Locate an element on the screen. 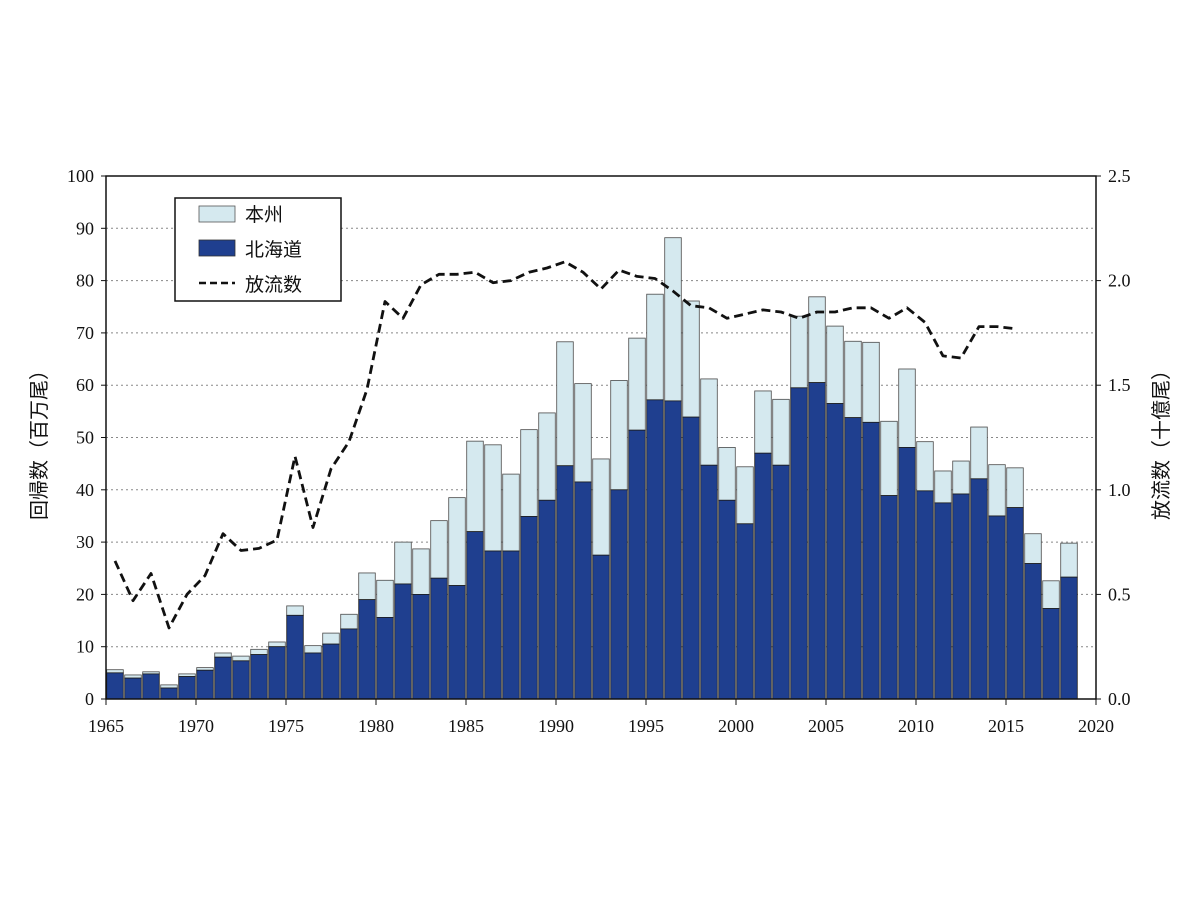 The height and width of the screenshot is (900, 1200). y-right-tick-label: 2.0 is located at coordinates (1119, 281).